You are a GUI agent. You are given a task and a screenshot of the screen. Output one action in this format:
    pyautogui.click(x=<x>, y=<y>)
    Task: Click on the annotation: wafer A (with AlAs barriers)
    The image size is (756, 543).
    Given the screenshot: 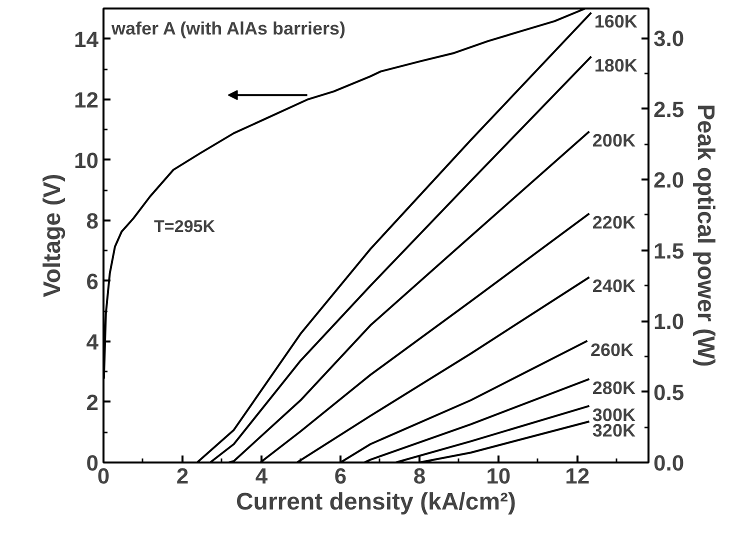 What is the action you would take?
    pyautogui.click(x=228, y=28)
    